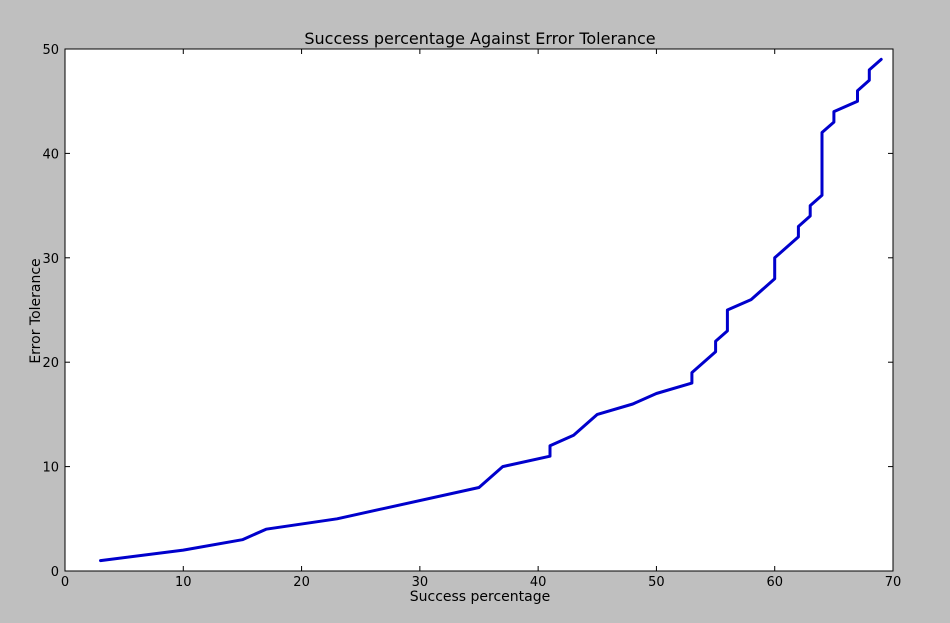  I want to click on x-tick-label: 20, so click(301, 582).